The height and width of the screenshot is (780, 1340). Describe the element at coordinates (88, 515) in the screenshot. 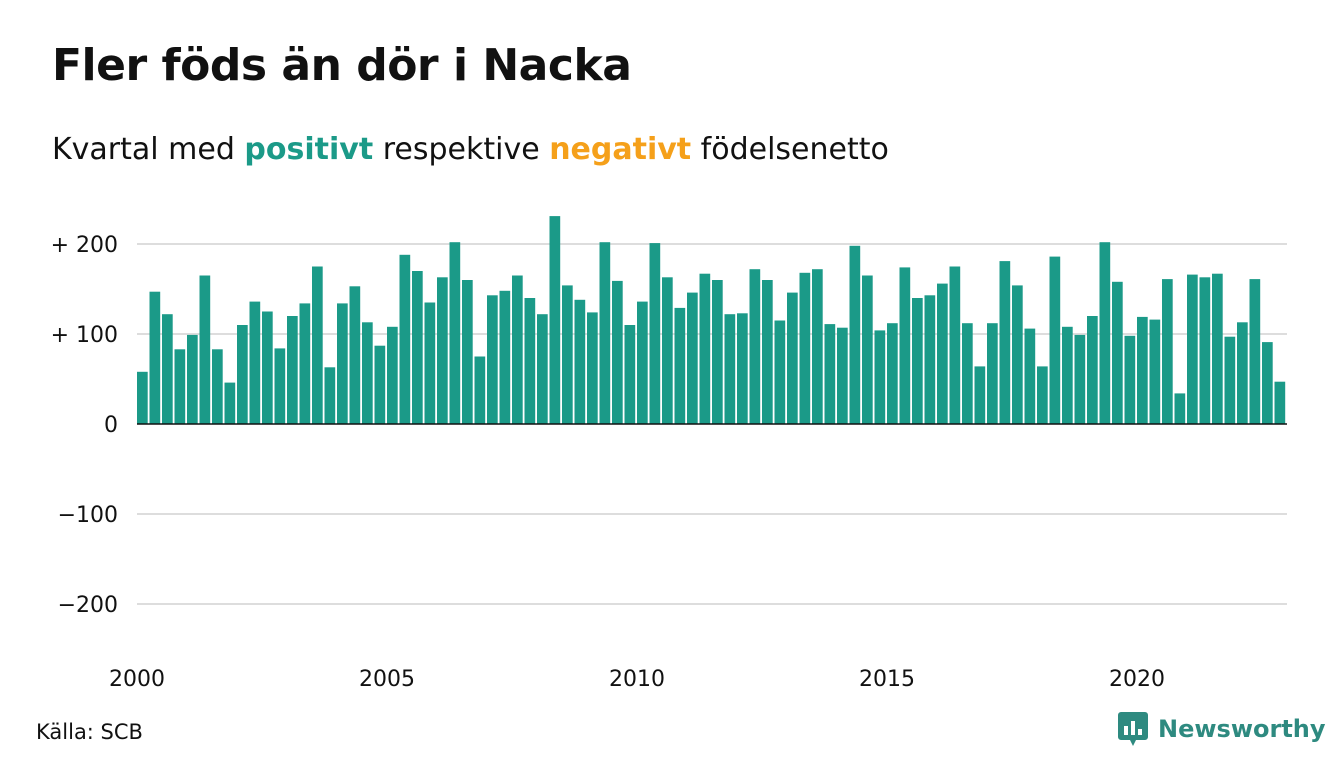

I see `y-tick-label: −100` at that location.